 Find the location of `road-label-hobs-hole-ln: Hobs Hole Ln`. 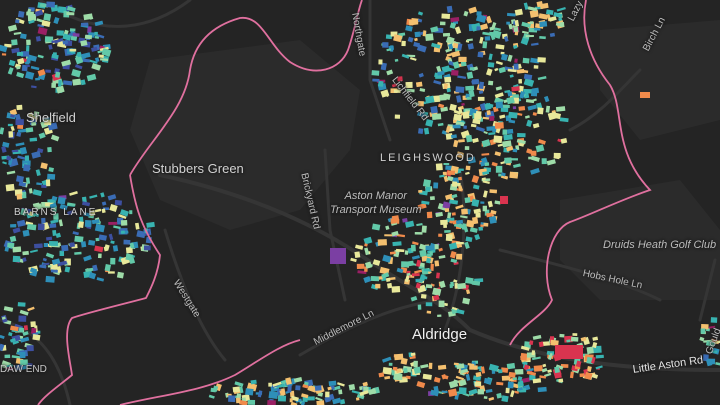

road-label-hobs-hole-ln: Hobs Hole Ln is located at coordinates (612, 280).